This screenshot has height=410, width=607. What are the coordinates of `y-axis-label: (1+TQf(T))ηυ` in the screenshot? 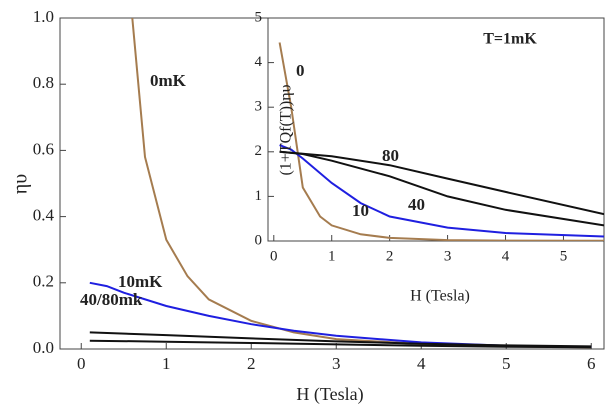 It's located at (286, 129).